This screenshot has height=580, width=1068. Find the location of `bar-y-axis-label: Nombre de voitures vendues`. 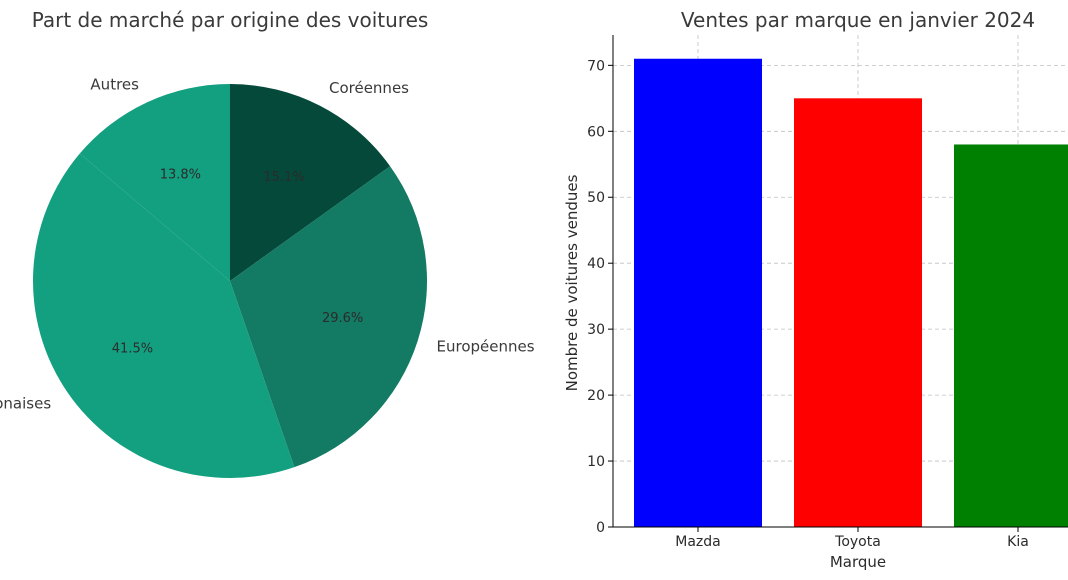

bar-y-axis-label: Nombre de voitures vendues is located at coordinates (572, 282).